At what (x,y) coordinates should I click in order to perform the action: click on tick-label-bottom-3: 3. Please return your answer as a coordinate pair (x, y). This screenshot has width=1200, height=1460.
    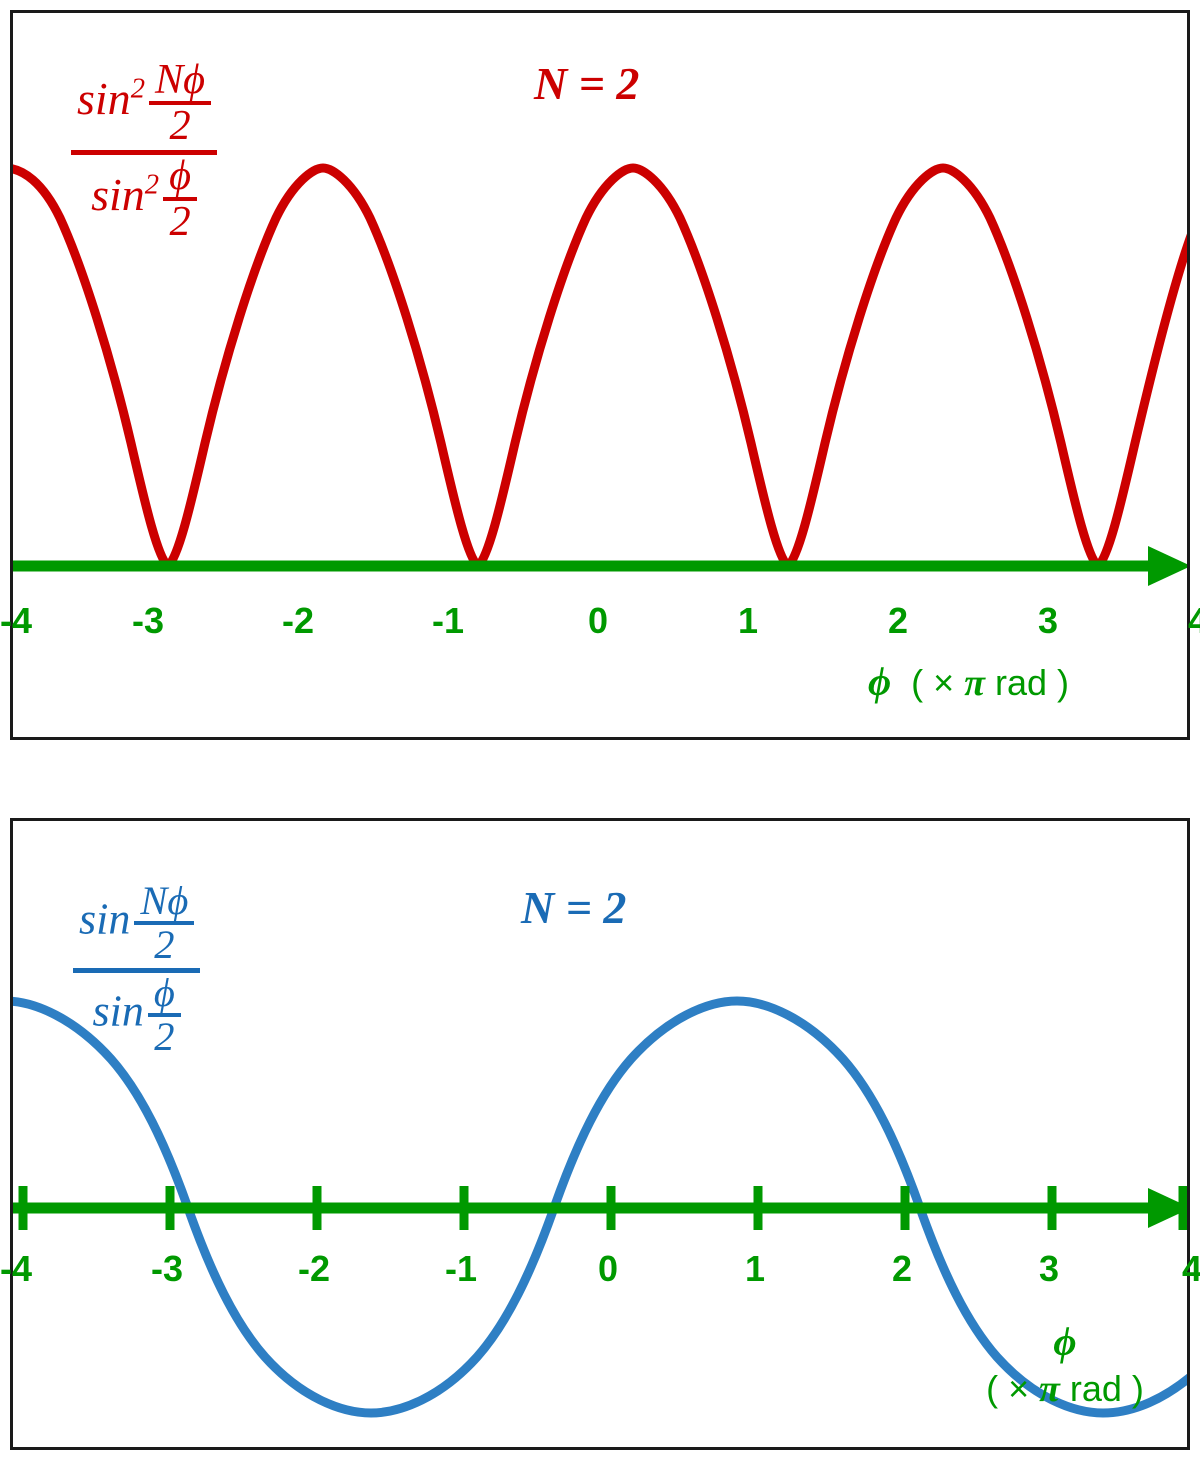
    Looking at the image, I should click on (1049, 1268).